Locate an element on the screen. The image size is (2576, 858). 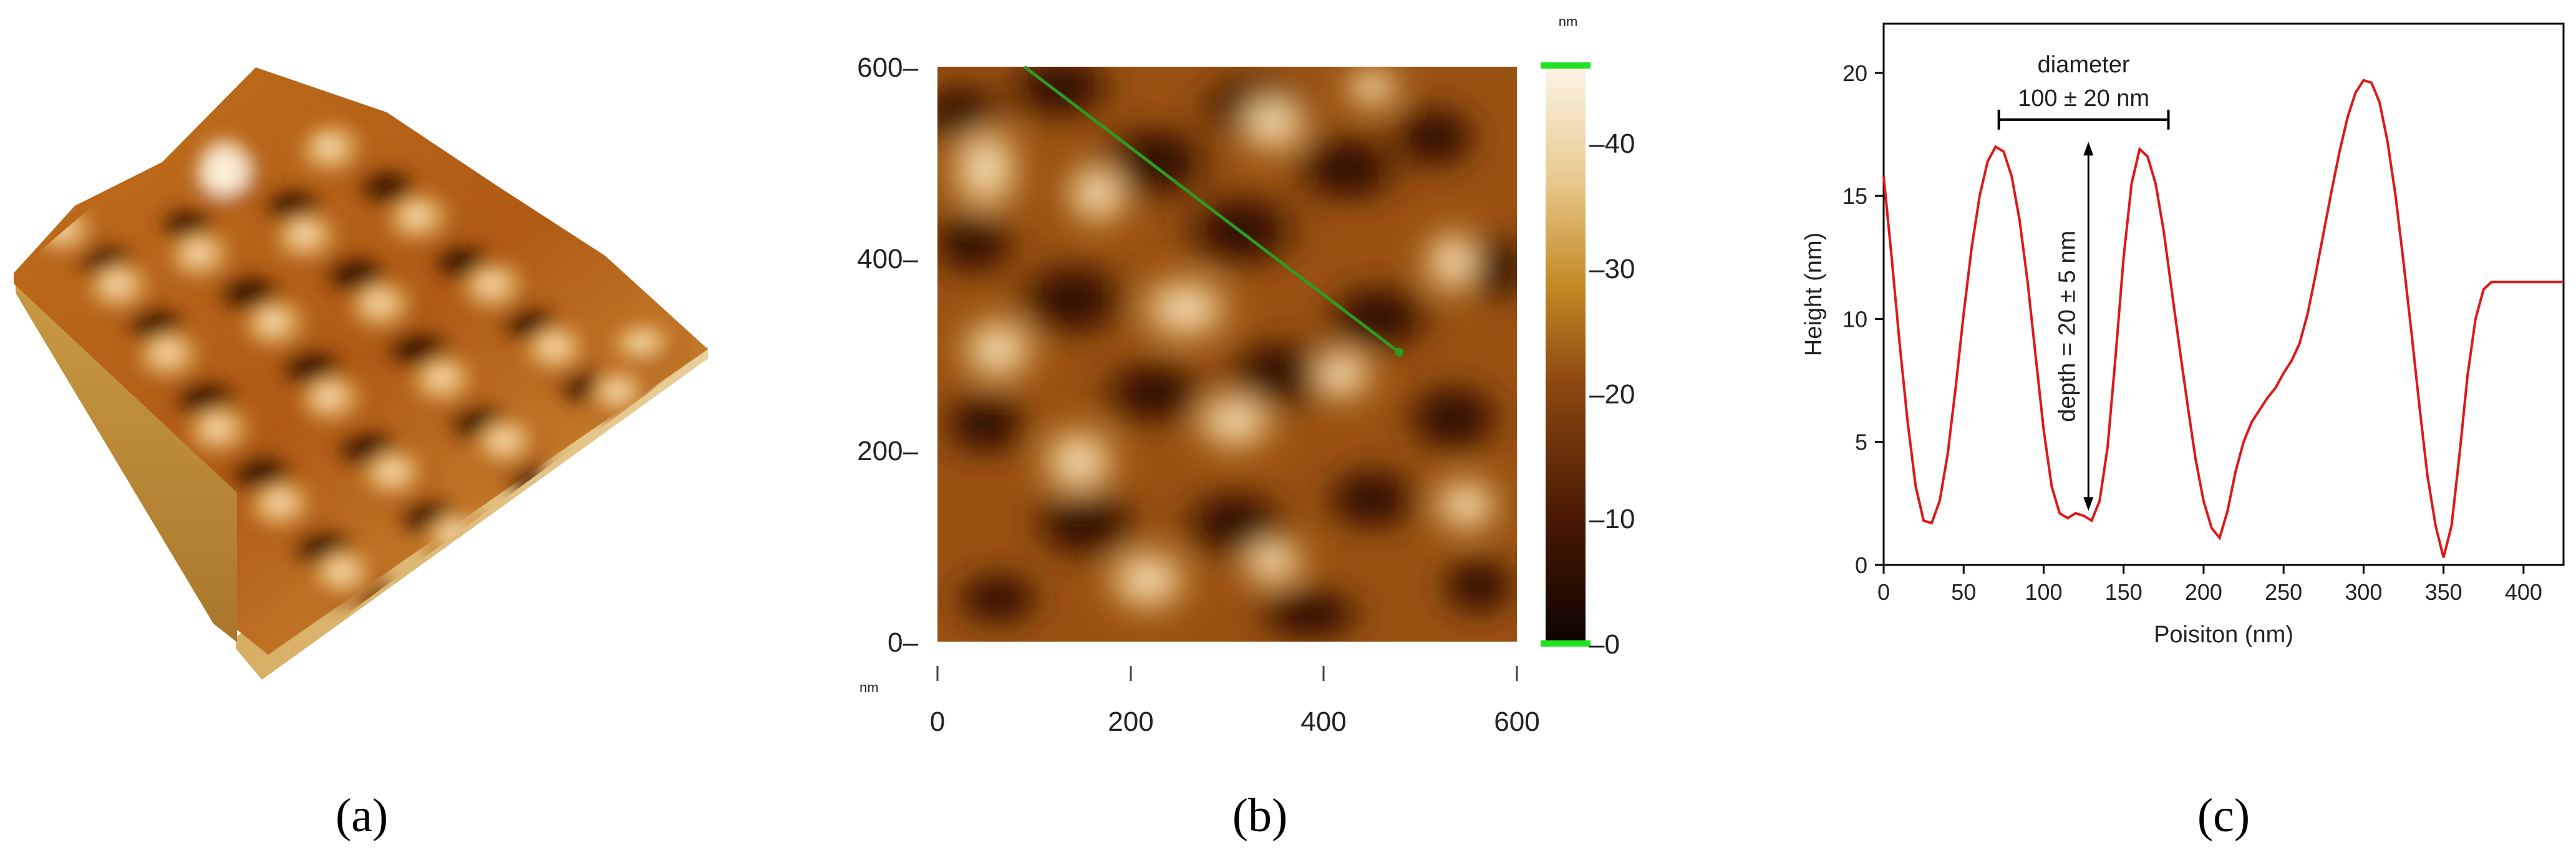
profile-y-tick-label: 15 is located at coordinates (1854, 196).